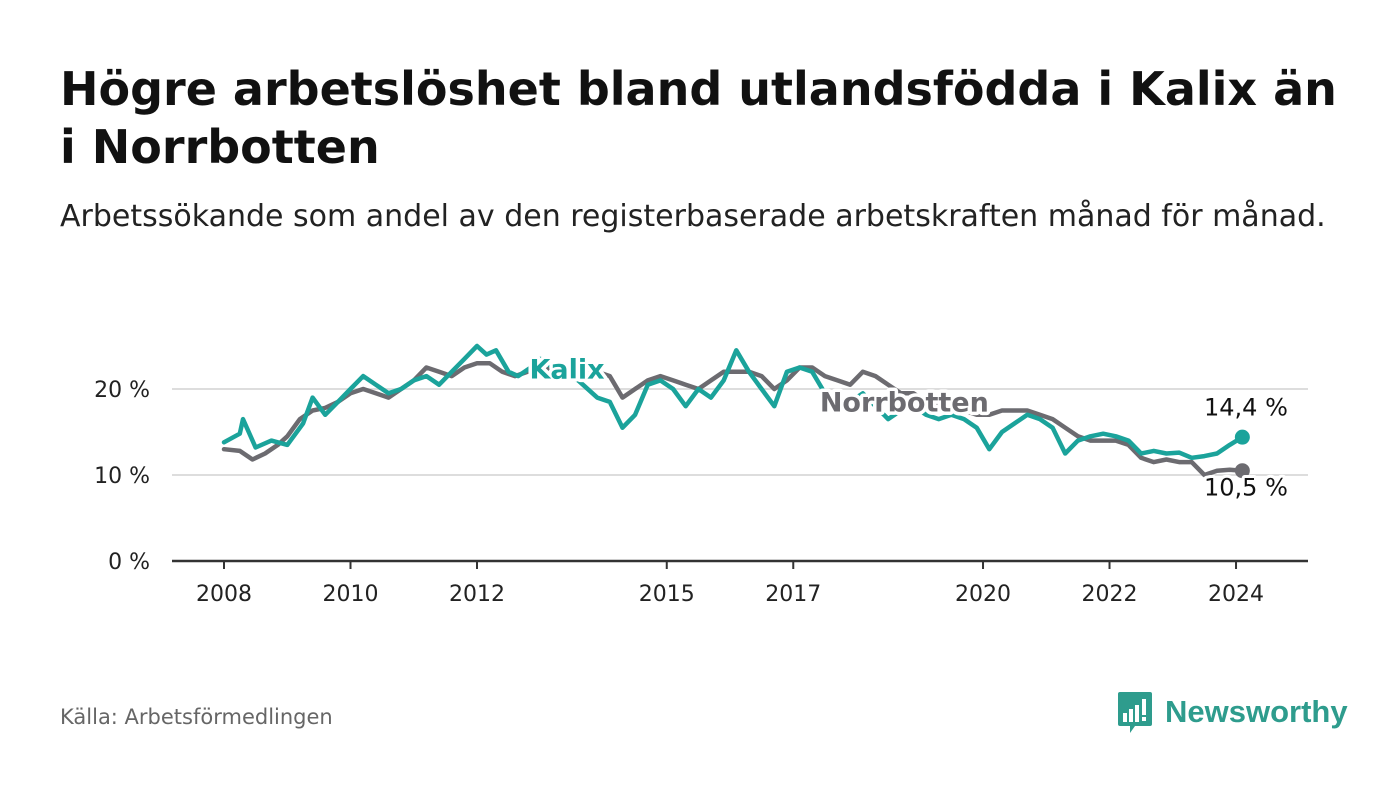  Describe the element at coordinates (1236, 594) in the screenshot. I see `x-tick-label: 2024` at that location.